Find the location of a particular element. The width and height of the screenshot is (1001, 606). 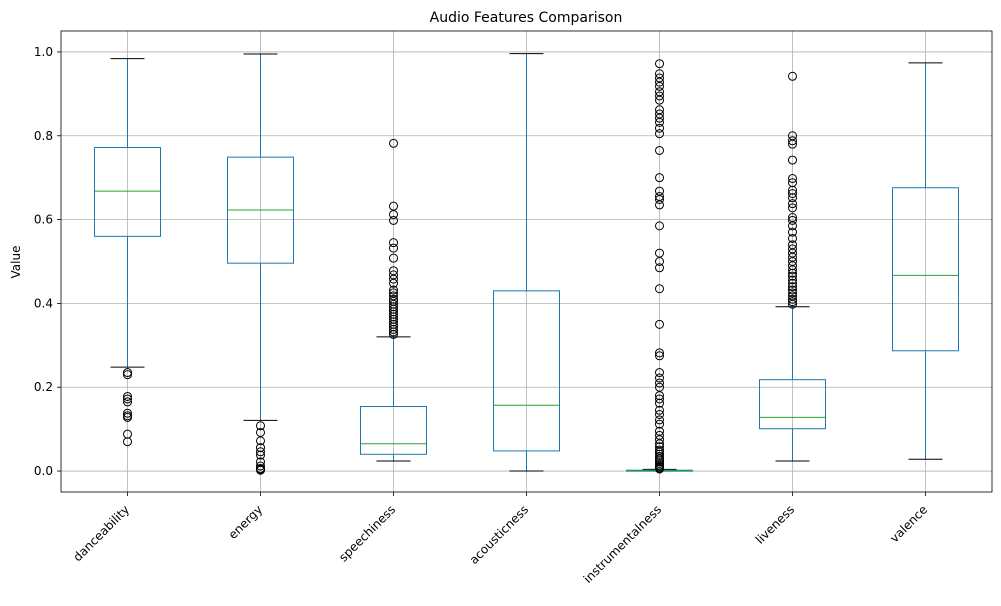

y-tick-label: 0.8 is located at coordinates (43, 136).